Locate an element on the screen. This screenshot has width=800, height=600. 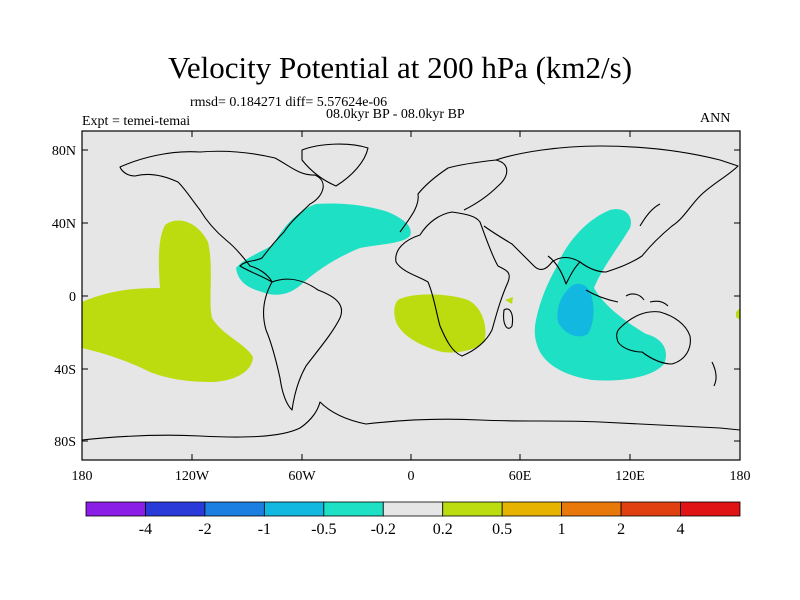
stats-label: rmsd= 0.184271 diff= 5.57624e-06 is located at coordinates (289, 102).